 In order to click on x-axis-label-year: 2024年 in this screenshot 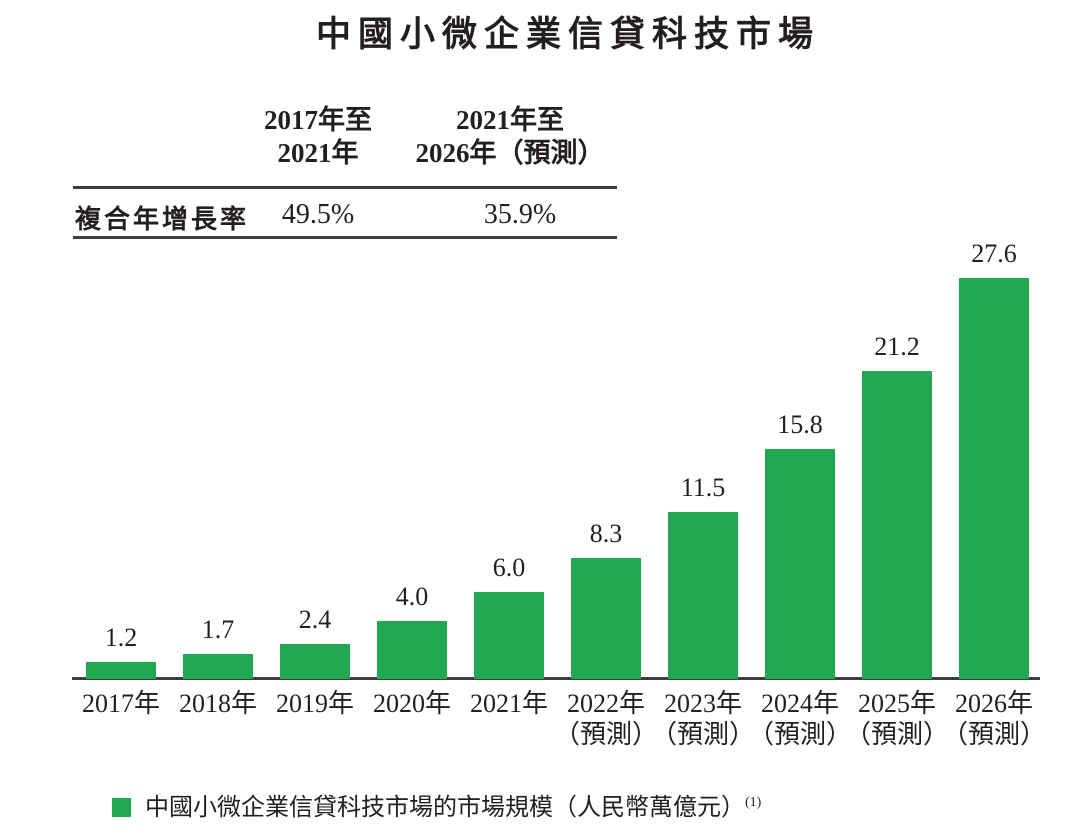, I will do `click(799, 703)`.